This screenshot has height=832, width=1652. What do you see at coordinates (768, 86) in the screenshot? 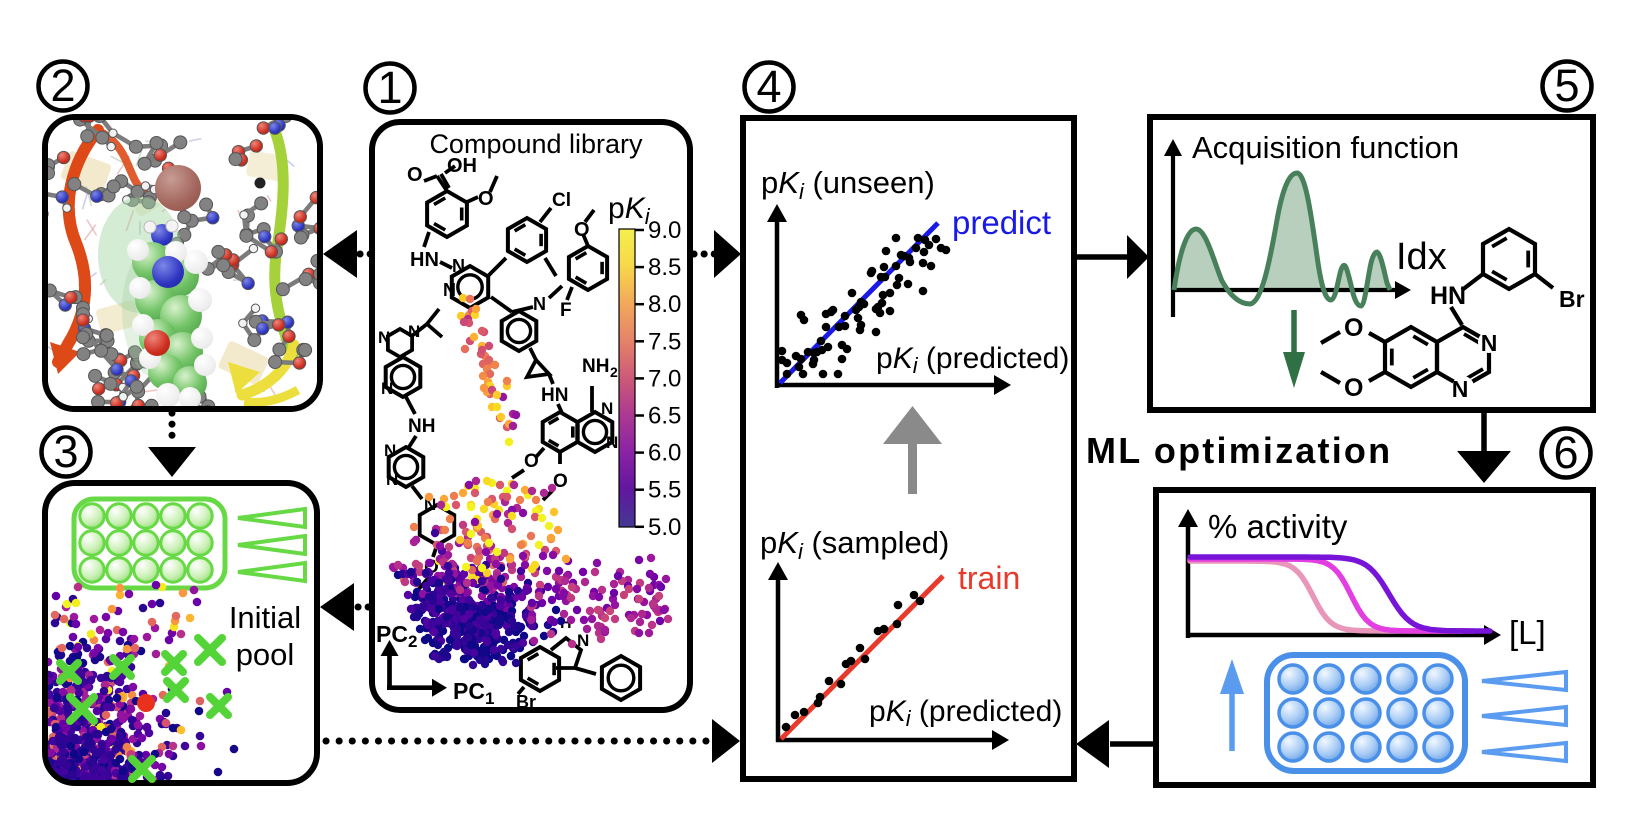
I see `svg-text: 4` at bounding box center [768, 86].